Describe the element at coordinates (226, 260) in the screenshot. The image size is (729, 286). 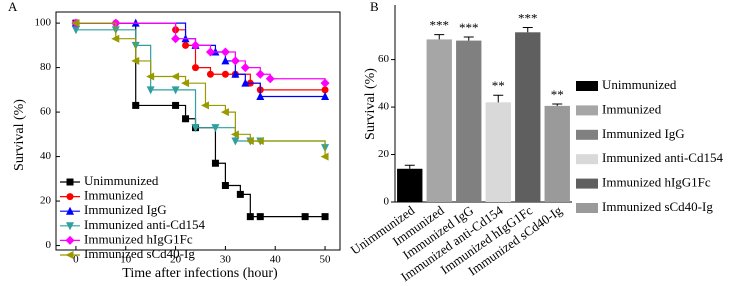
I see `x-tick-label: 30` at that location.